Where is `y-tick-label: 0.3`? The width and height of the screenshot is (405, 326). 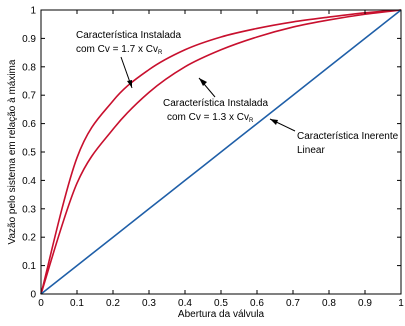
y-tick-label: 0.3 is located at coordinates (29, 209).